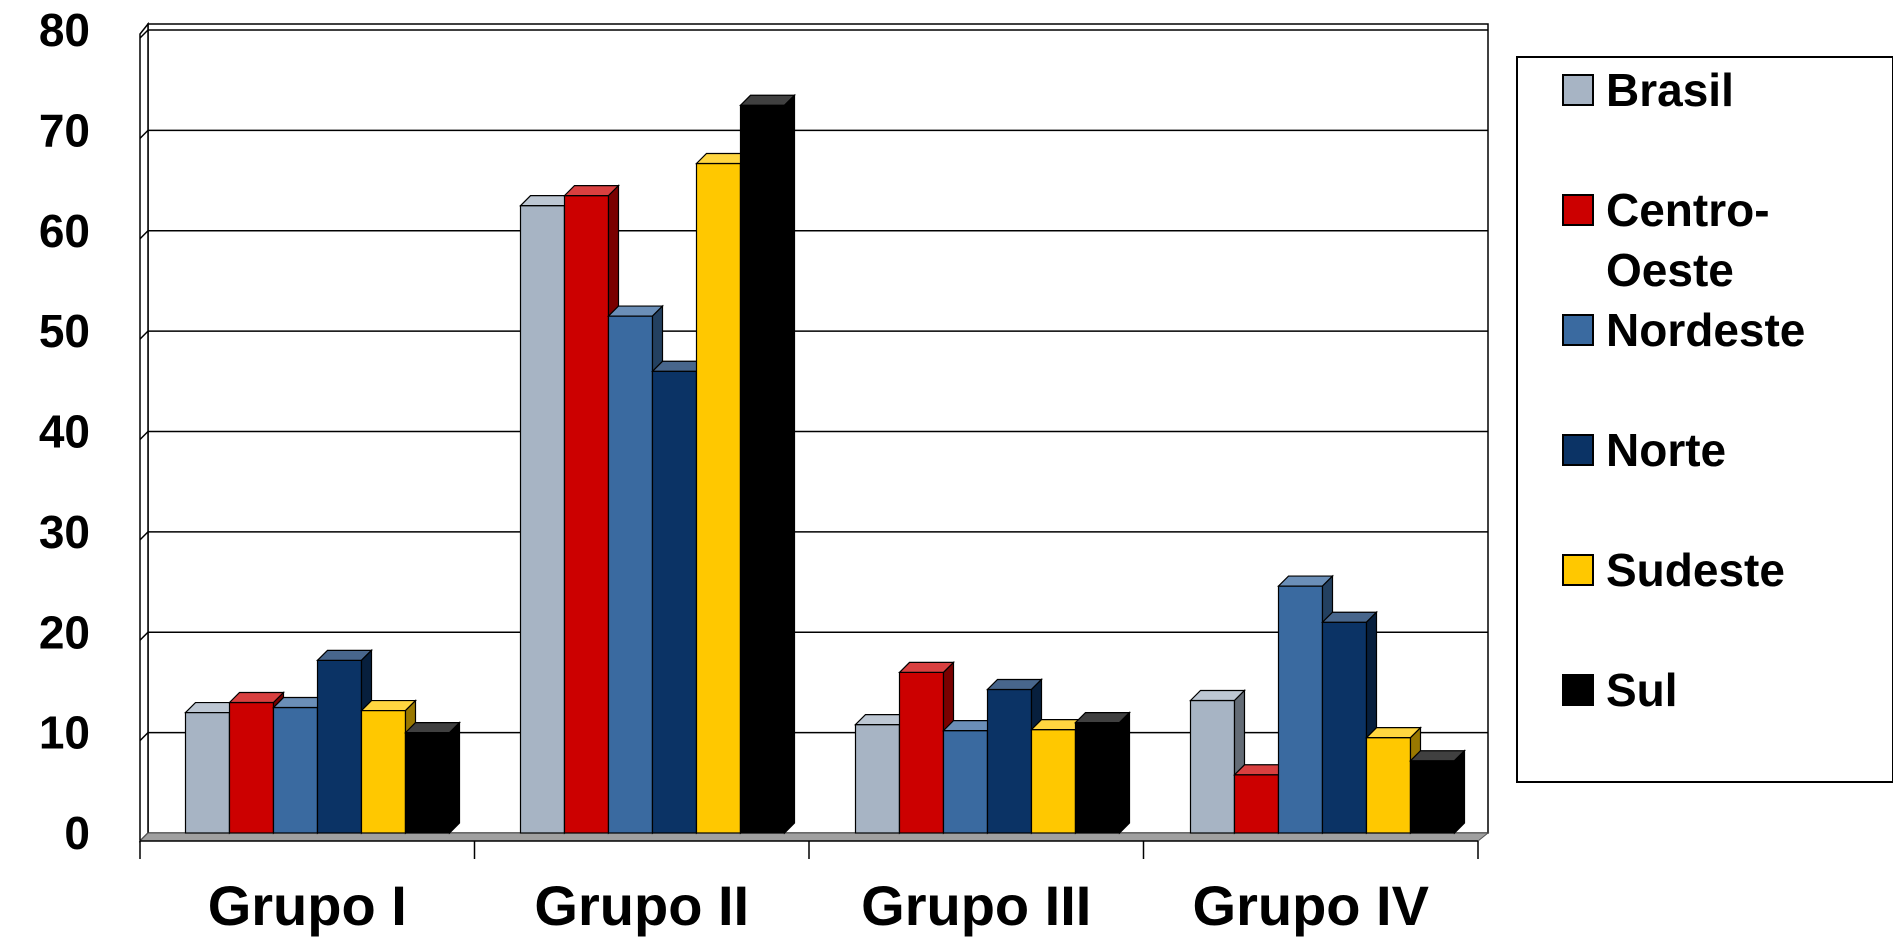  I want to click on legend-item: Centro- Oeste, so click(1666, 240).